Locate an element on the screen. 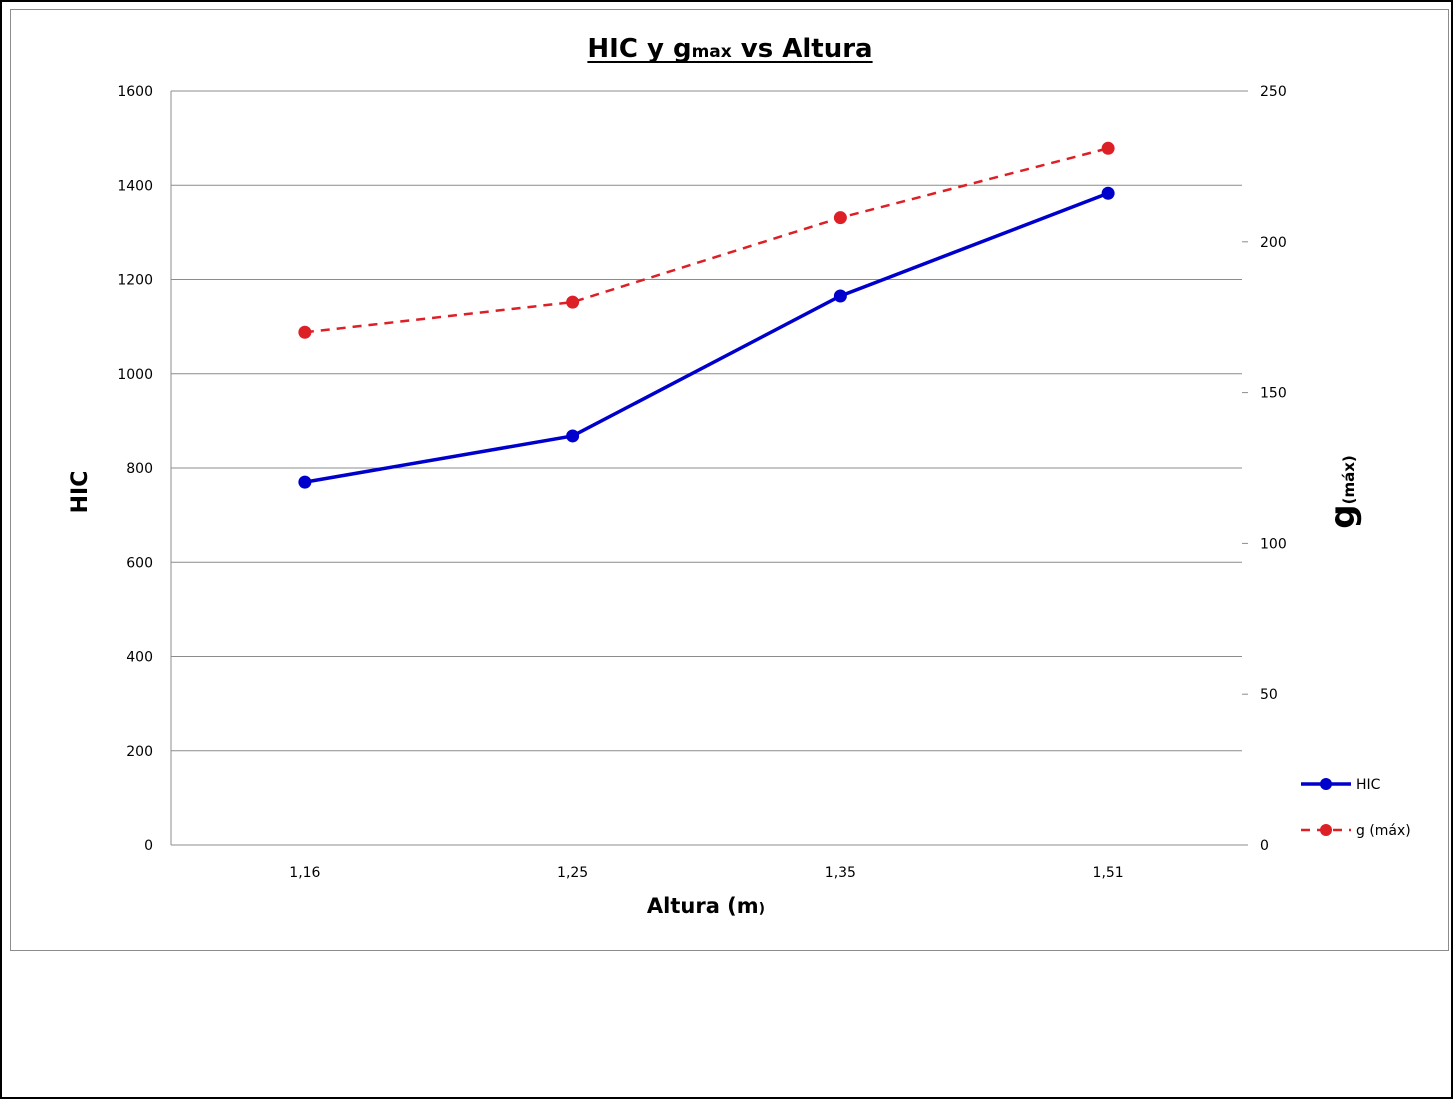 This screenshot has width=1455, height=1101. y-left-tick-label: 1600 is located at coordinates (135, 92).